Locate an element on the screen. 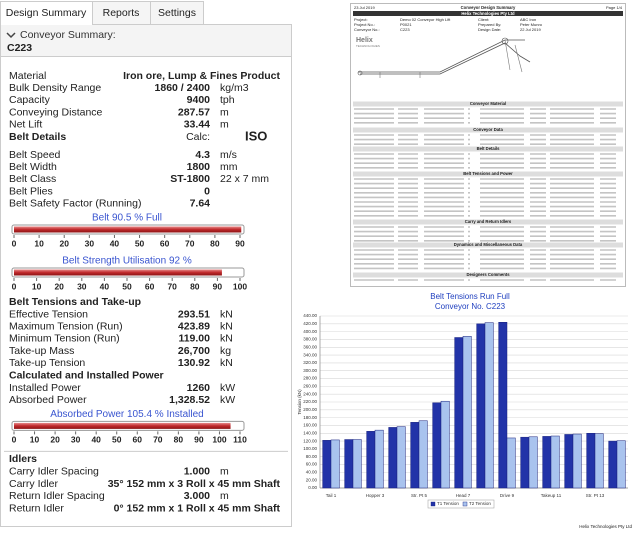  gauge-tick-label: 90 is located at coordinates (240, 243).